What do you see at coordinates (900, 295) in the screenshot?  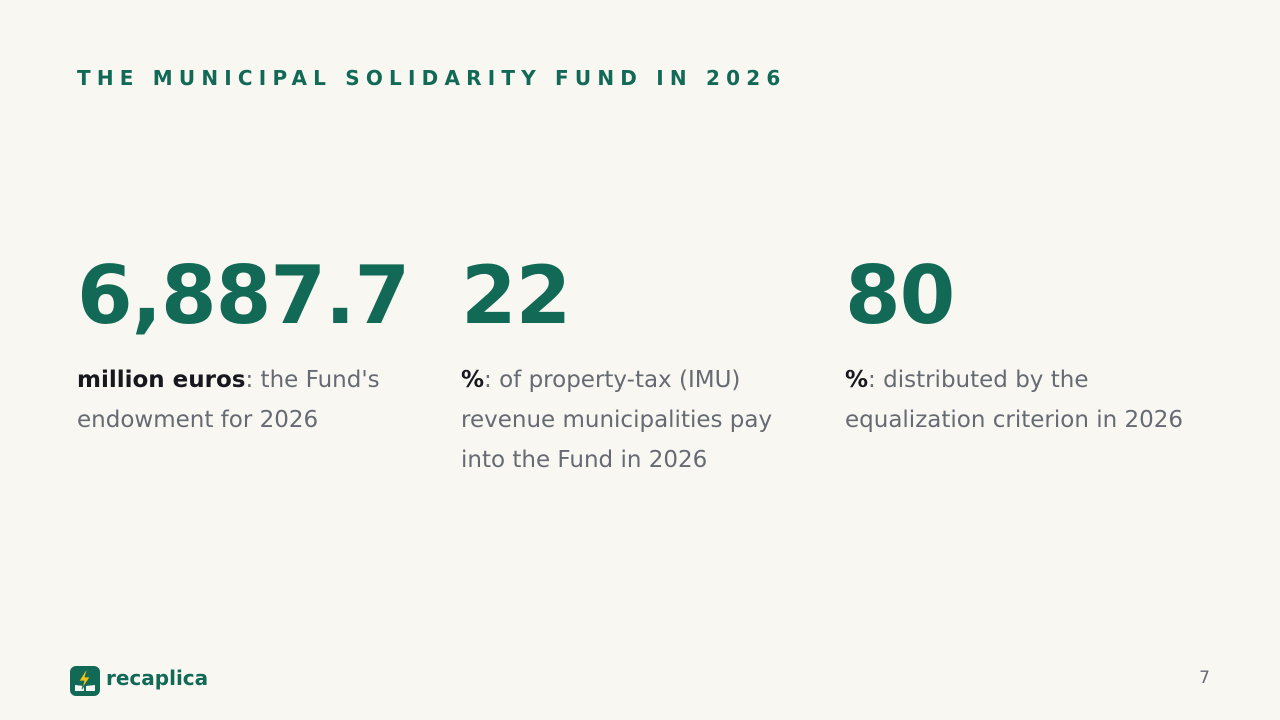 I see `stat-value: 80` at bounding box center [900, 295].